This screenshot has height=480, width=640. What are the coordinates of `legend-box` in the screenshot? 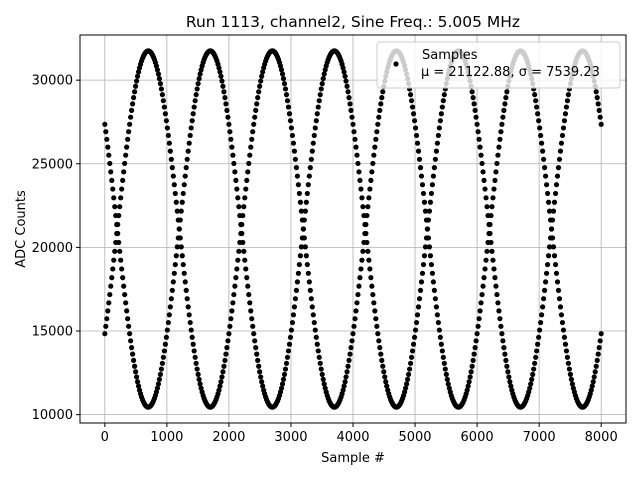 It's located at (498, 65).